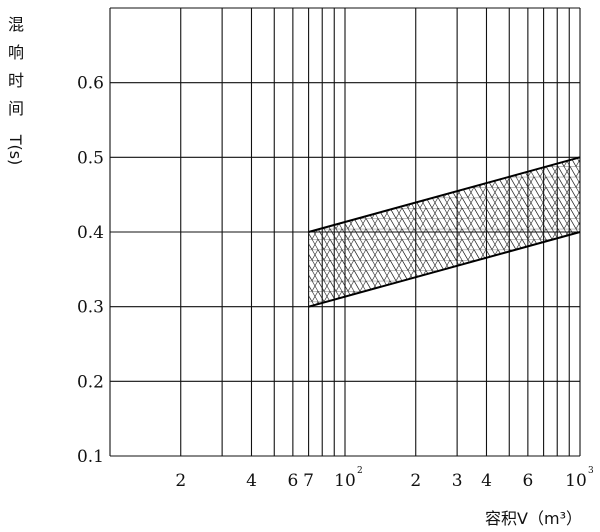 Image resolution: width=600 pixels, height=532 pixels. What do you see at coordinates (16, 24) in the screenshot?
I see `y-axis-label-char: 混` at bounding box center [16, 24].